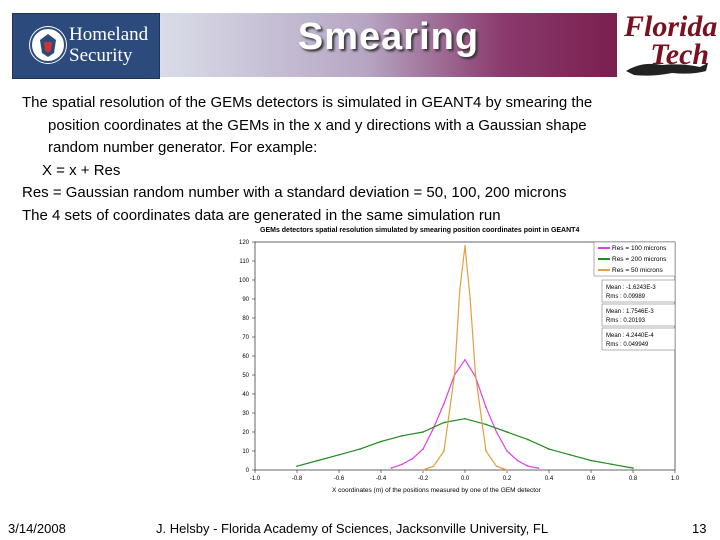  What do you see at coordinates (245, 395) in the screenshot?
I see `y-tick-label: 40` at bounding box center [245, 395].